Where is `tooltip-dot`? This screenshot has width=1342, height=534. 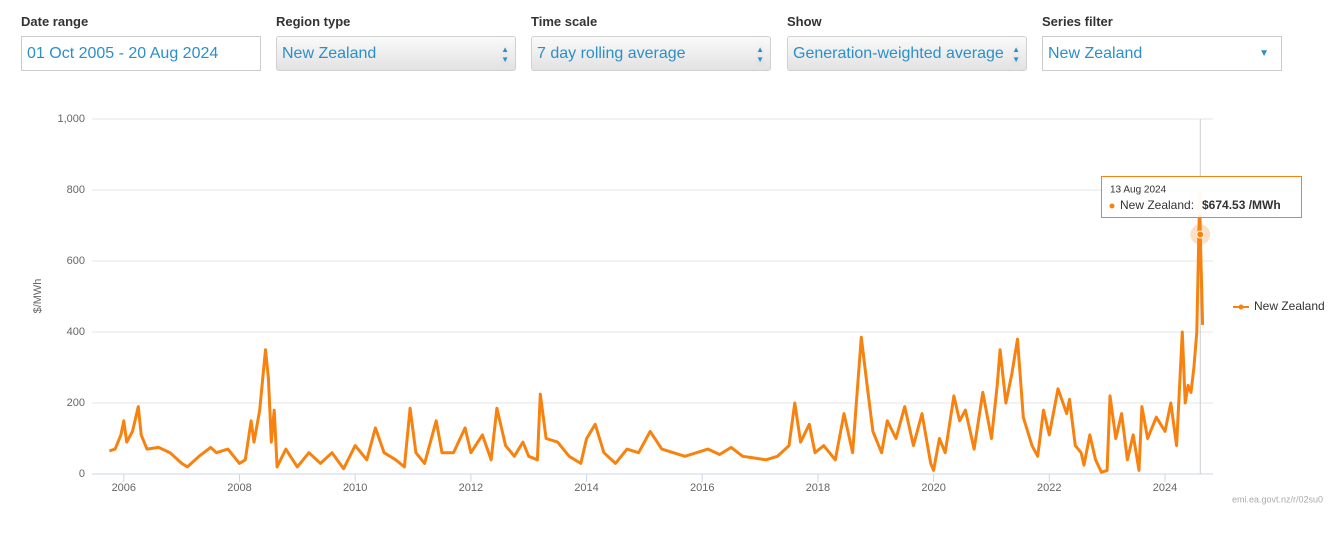
tooltip-dot is located at coordinates (1112, 206).